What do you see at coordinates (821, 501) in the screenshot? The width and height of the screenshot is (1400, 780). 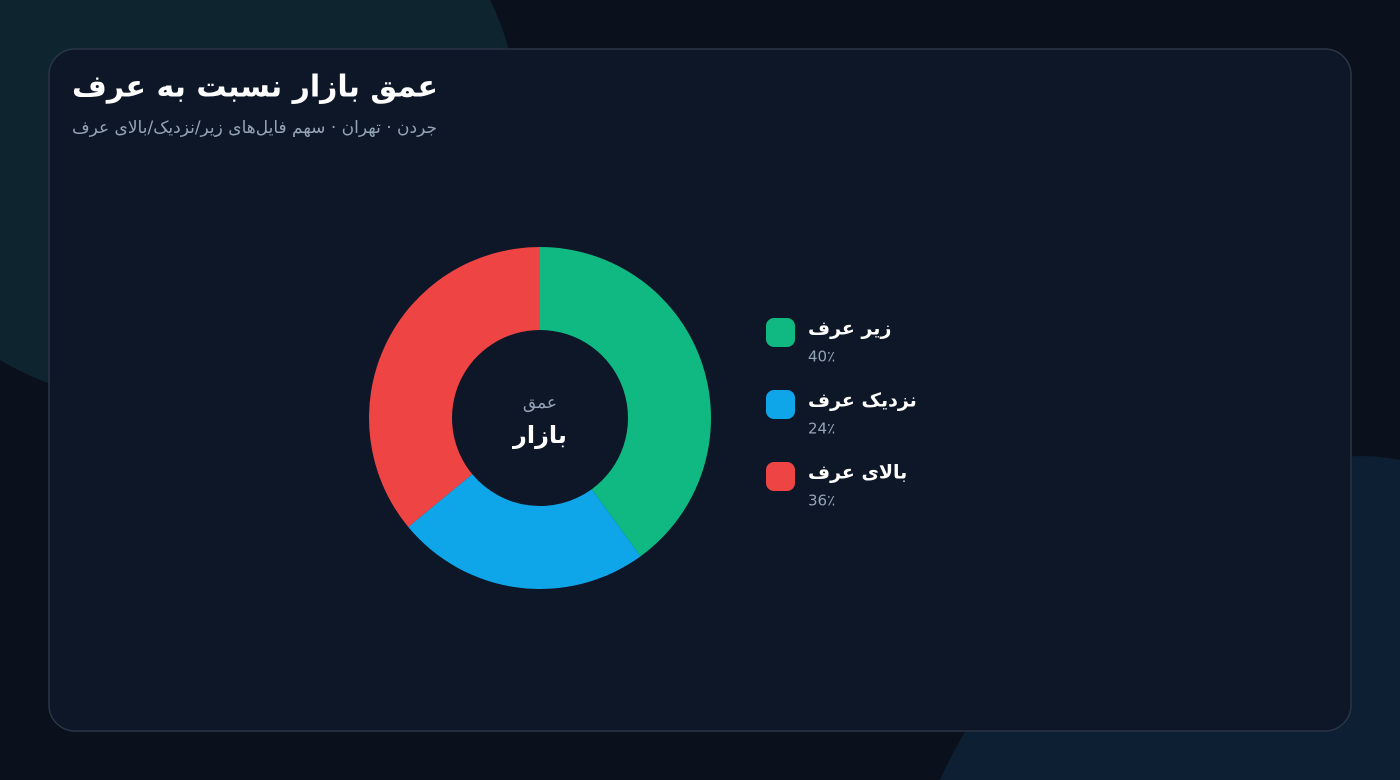 I see `legend-value: 36٪` at bounding box center [821, 501].